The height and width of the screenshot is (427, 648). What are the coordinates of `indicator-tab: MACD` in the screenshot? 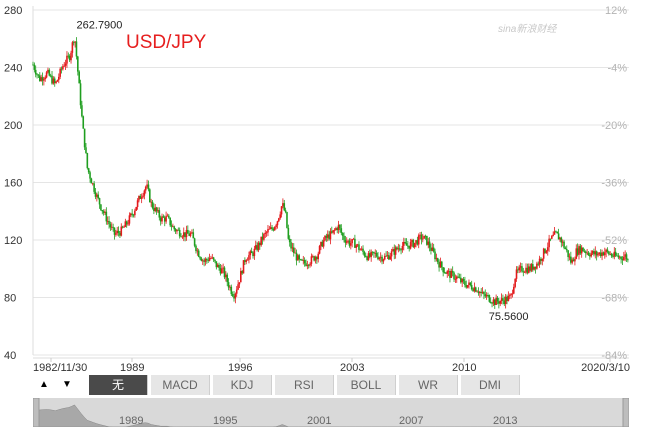 It's located at (180, 385).